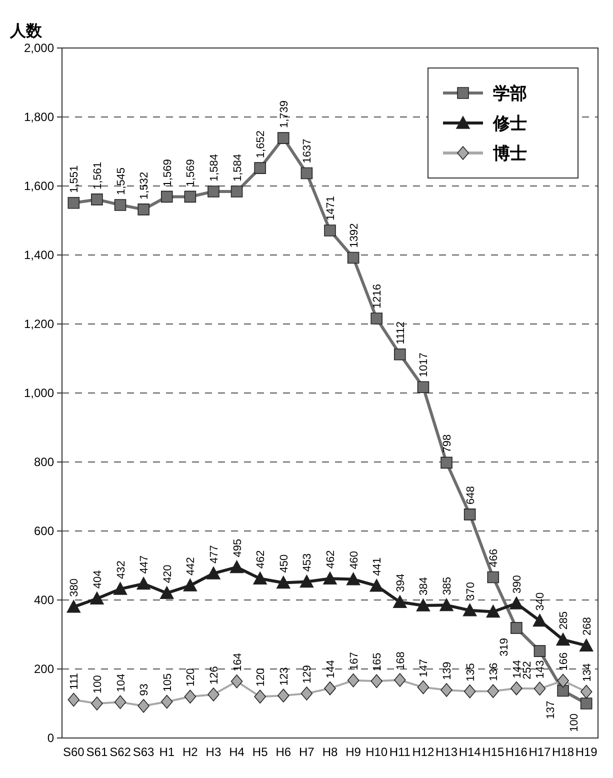 The width and height of the screenshot is (613, 778). I want to click on x-tick-label: H18, so click(563, 752).